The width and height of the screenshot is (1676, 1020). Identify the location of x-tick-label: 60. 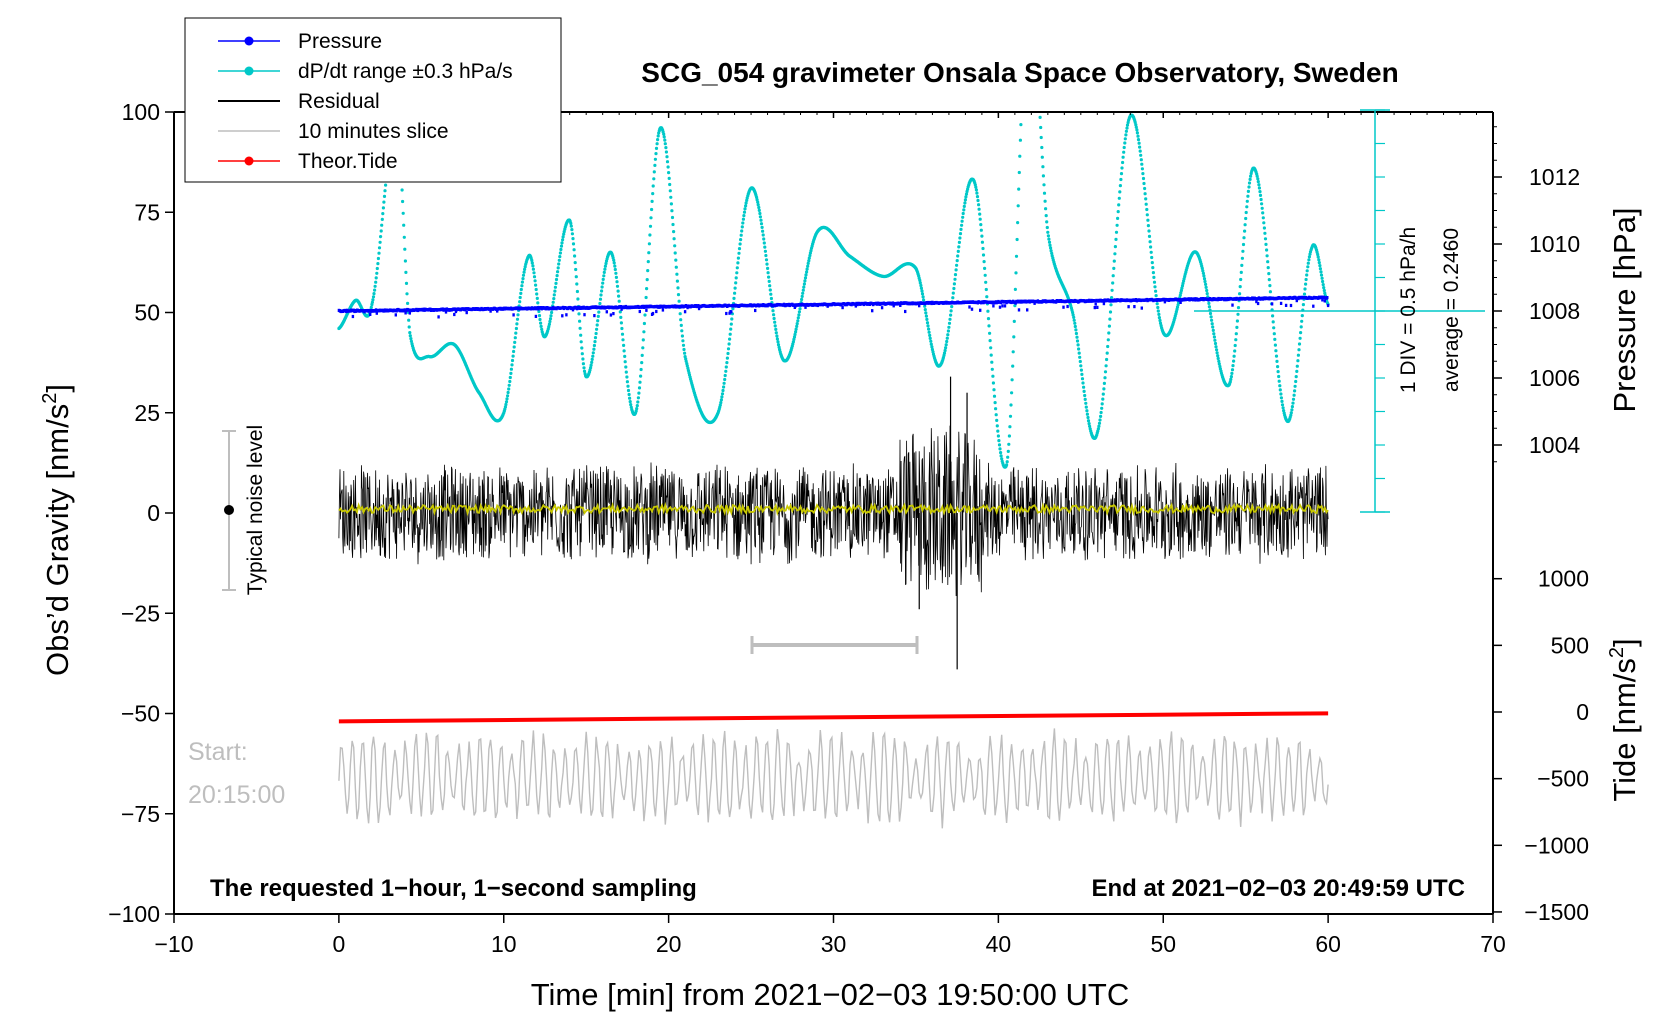
(1328, 944).